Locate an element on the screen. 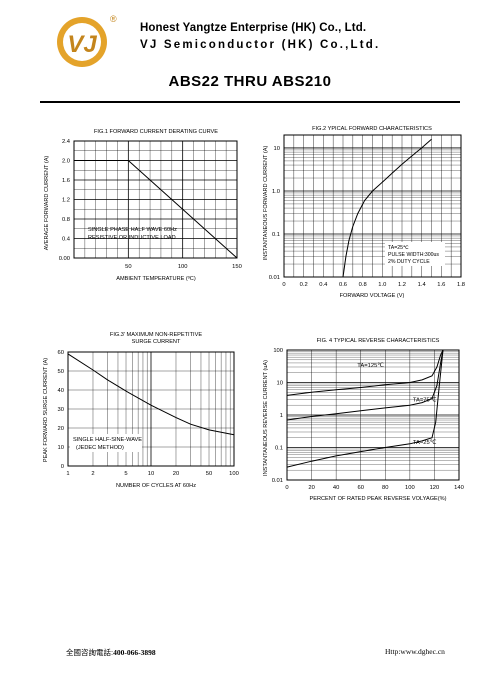 The image size is (500, 678). fig1-xtick-label: 150 is located at coordinates (237, 267).